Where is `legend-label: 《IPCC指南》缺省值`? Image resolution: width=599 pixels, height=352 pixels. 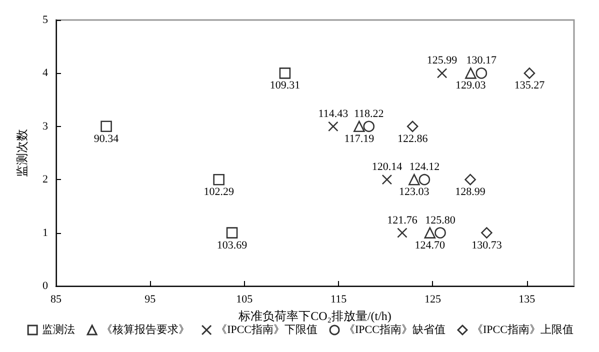
legend-label: 《IPCC指南》缺省值 is located at coordinates (395, 329).